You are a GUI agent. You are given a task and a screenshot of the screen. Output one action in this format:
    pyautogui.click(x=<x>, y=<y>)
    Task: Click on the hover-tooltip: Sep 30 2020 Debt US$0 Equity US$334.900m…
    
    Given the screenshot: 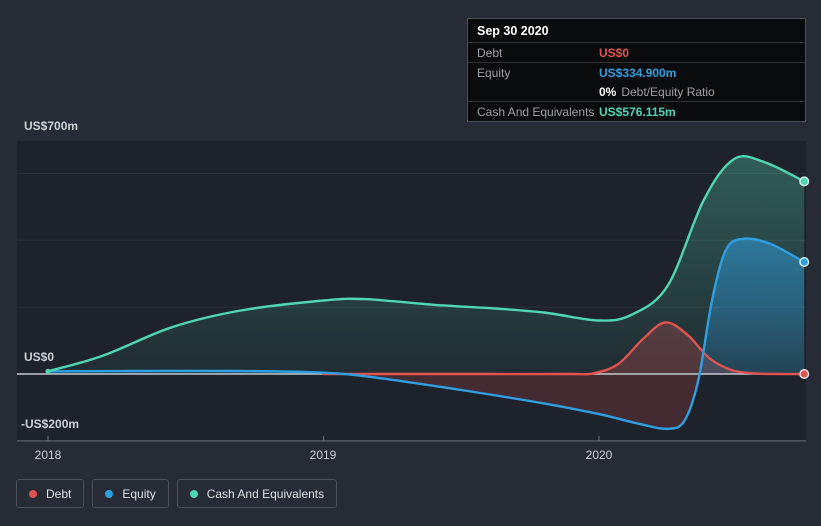 What is the action you would take?
    pyautogui.click(x=636, y=70)
    